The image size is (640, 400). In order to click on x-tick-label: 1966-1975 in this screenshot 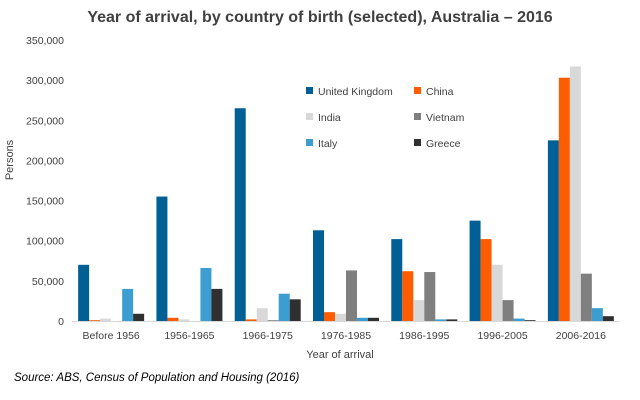, I will do `click(268, 336)`.